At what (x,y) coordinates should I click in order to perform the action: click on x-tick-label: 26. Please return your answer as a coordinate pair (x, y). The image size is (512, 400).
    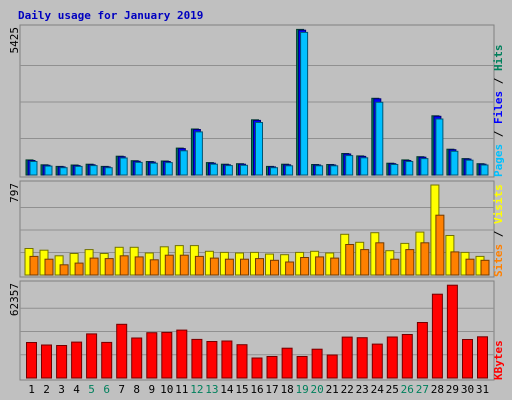
    Looking at the image, I should click on (407, 389).